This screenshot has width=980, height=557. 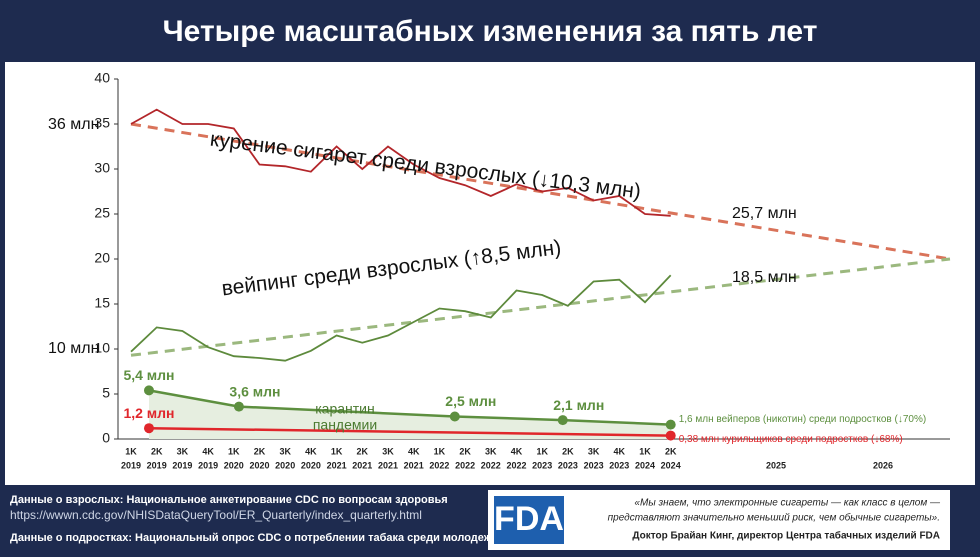 What do you see at coordinates (73, 348) in the screenshot?
I see `start-label: 10 млн` at bounding box center [73, 348].